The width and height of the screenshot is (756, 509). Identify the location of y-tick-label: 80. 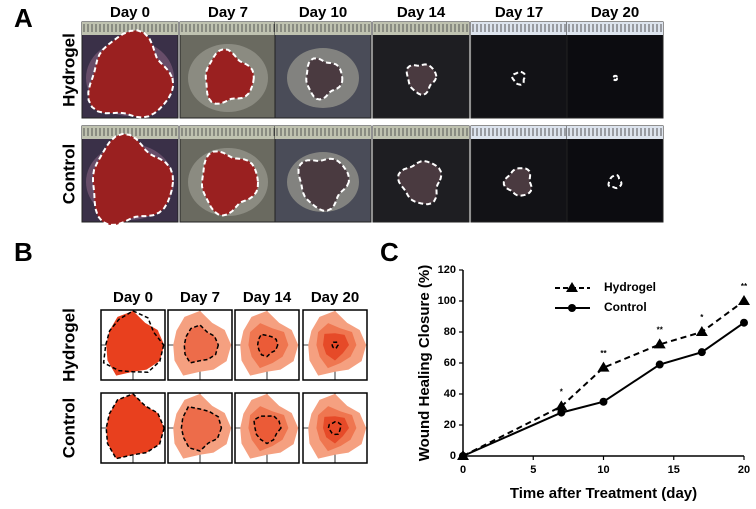
(450, 332).